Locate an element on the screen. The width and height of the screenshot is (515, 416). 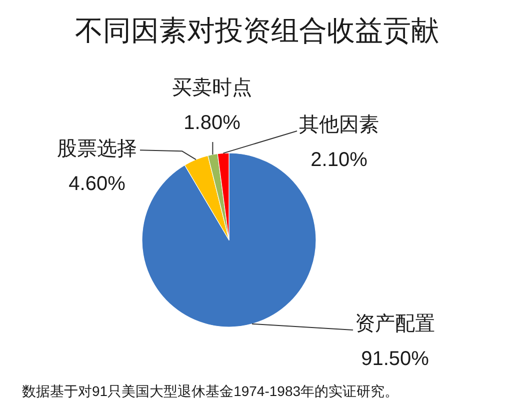
title: 不同因素对投资组合收益贡献 is located at coordinates (257, 30).